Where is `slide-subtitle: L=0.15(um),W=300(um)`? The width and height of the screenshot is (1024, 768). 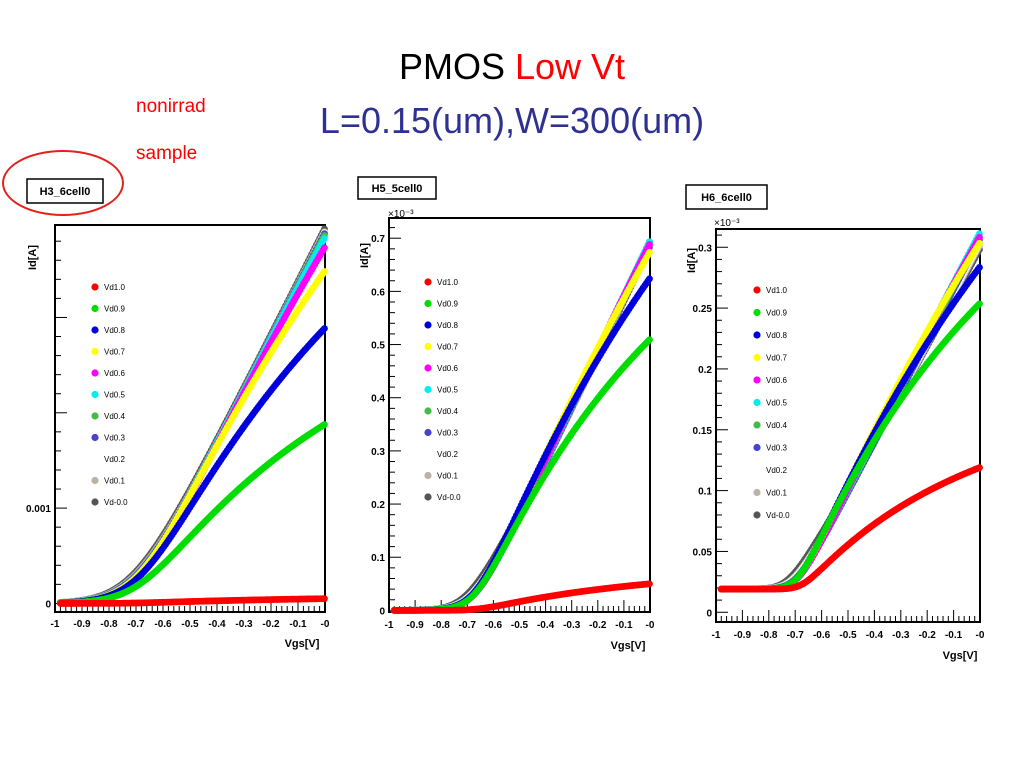
slide-subtitle: L=0.15(um),W=300(um) is located at coordinates (512, 120).